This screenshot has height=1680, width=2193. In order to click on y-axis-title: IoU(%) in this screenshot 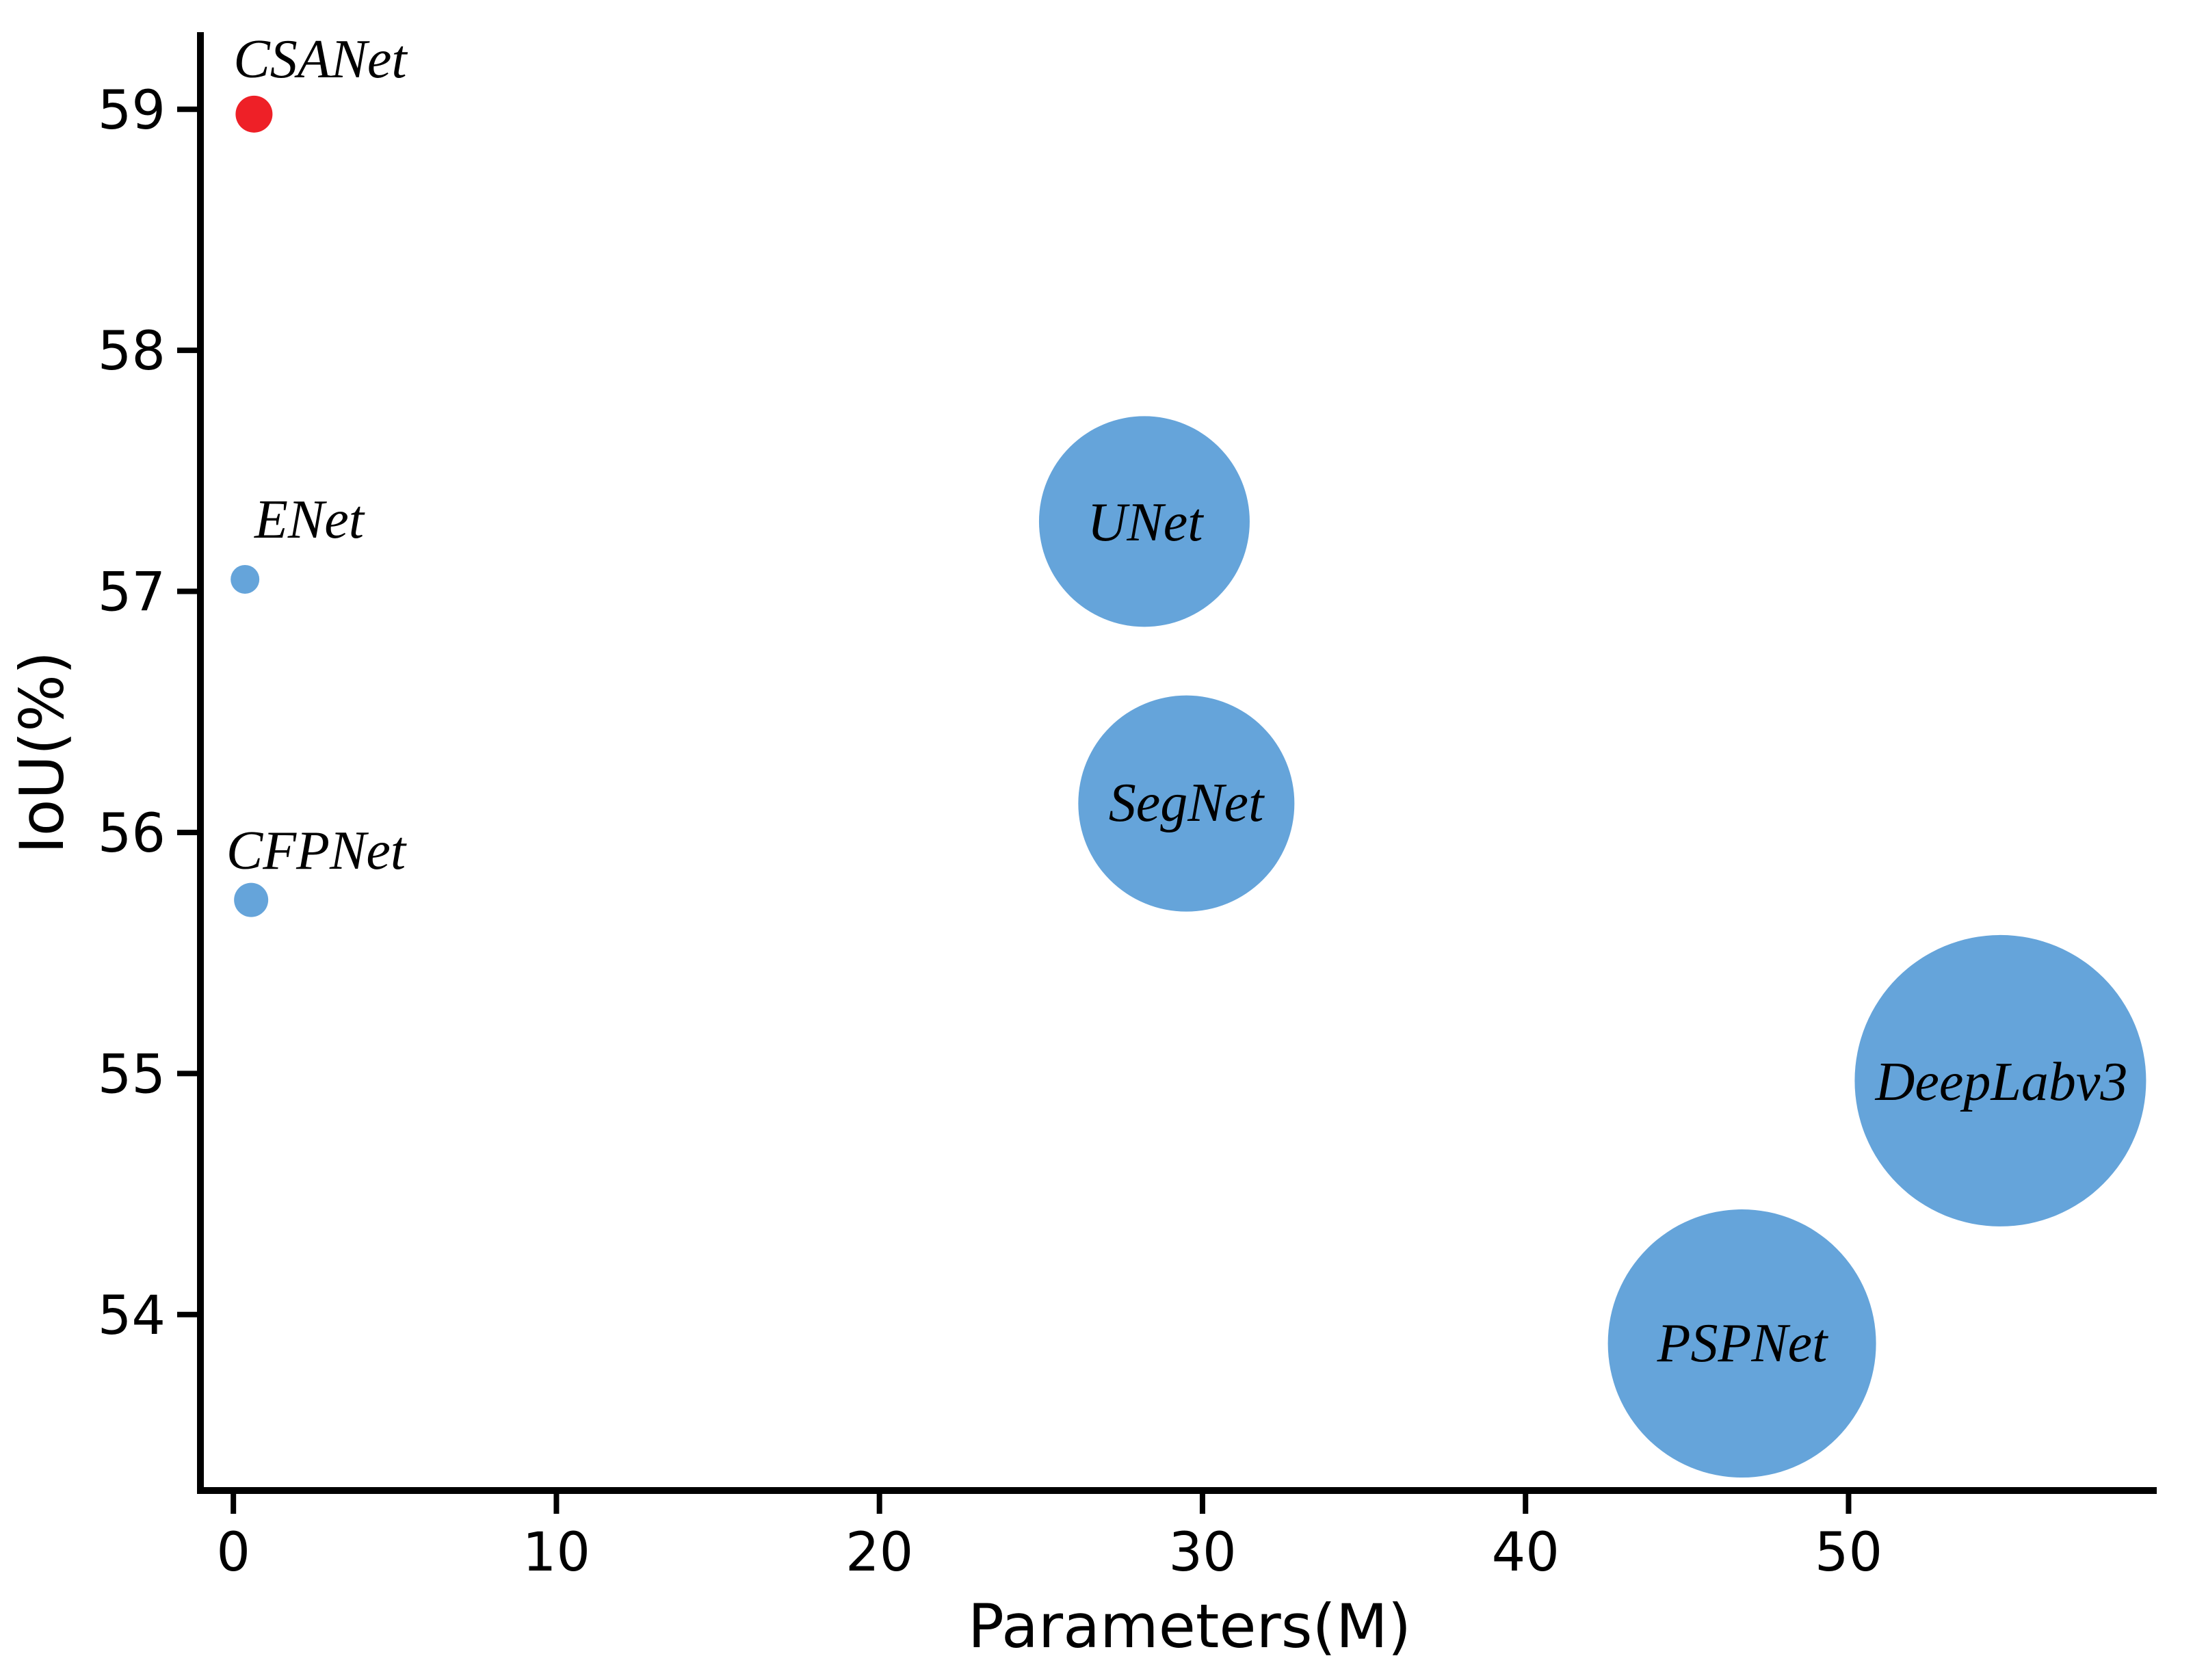, I will do `click(42, 752)`.